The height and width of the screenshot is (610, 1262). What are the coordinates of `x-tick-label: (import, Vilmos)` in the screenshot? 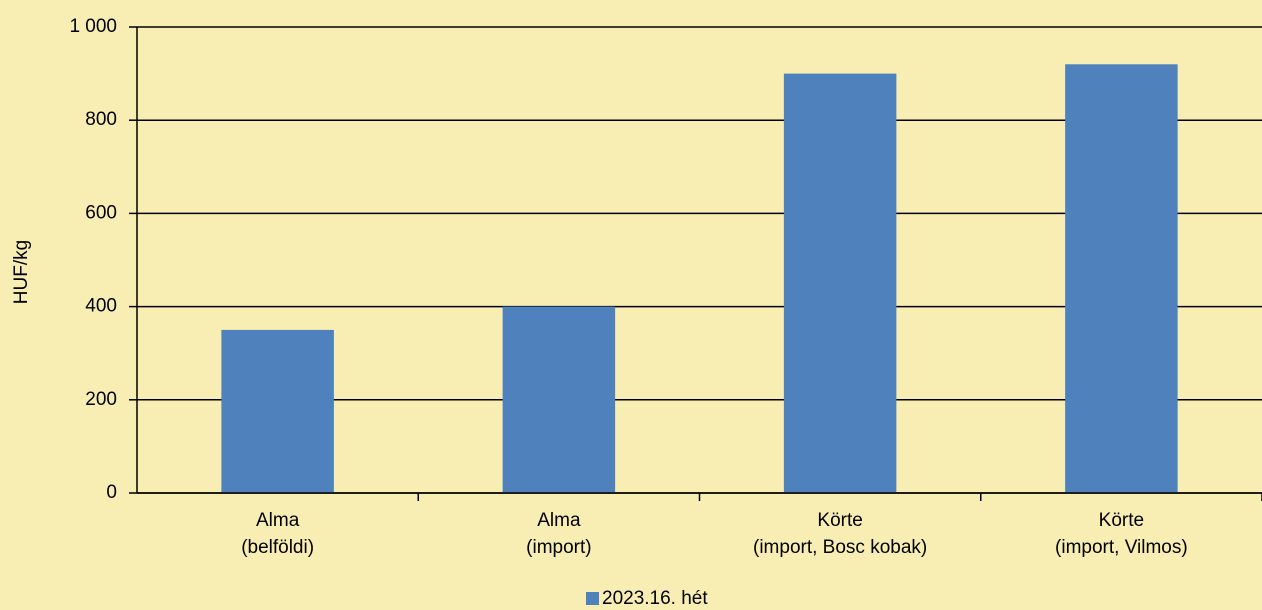 It's located at (1121, 547).